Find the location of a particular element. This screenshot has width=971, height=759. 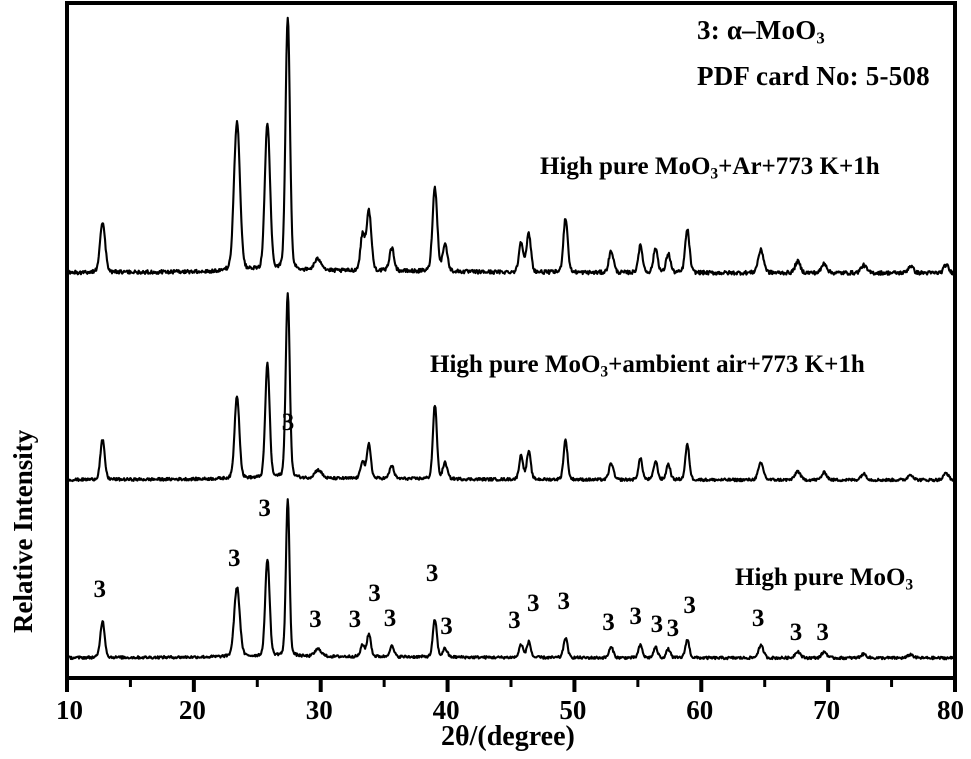

x-tick-label: 40 is located at coordinates (446, 710).